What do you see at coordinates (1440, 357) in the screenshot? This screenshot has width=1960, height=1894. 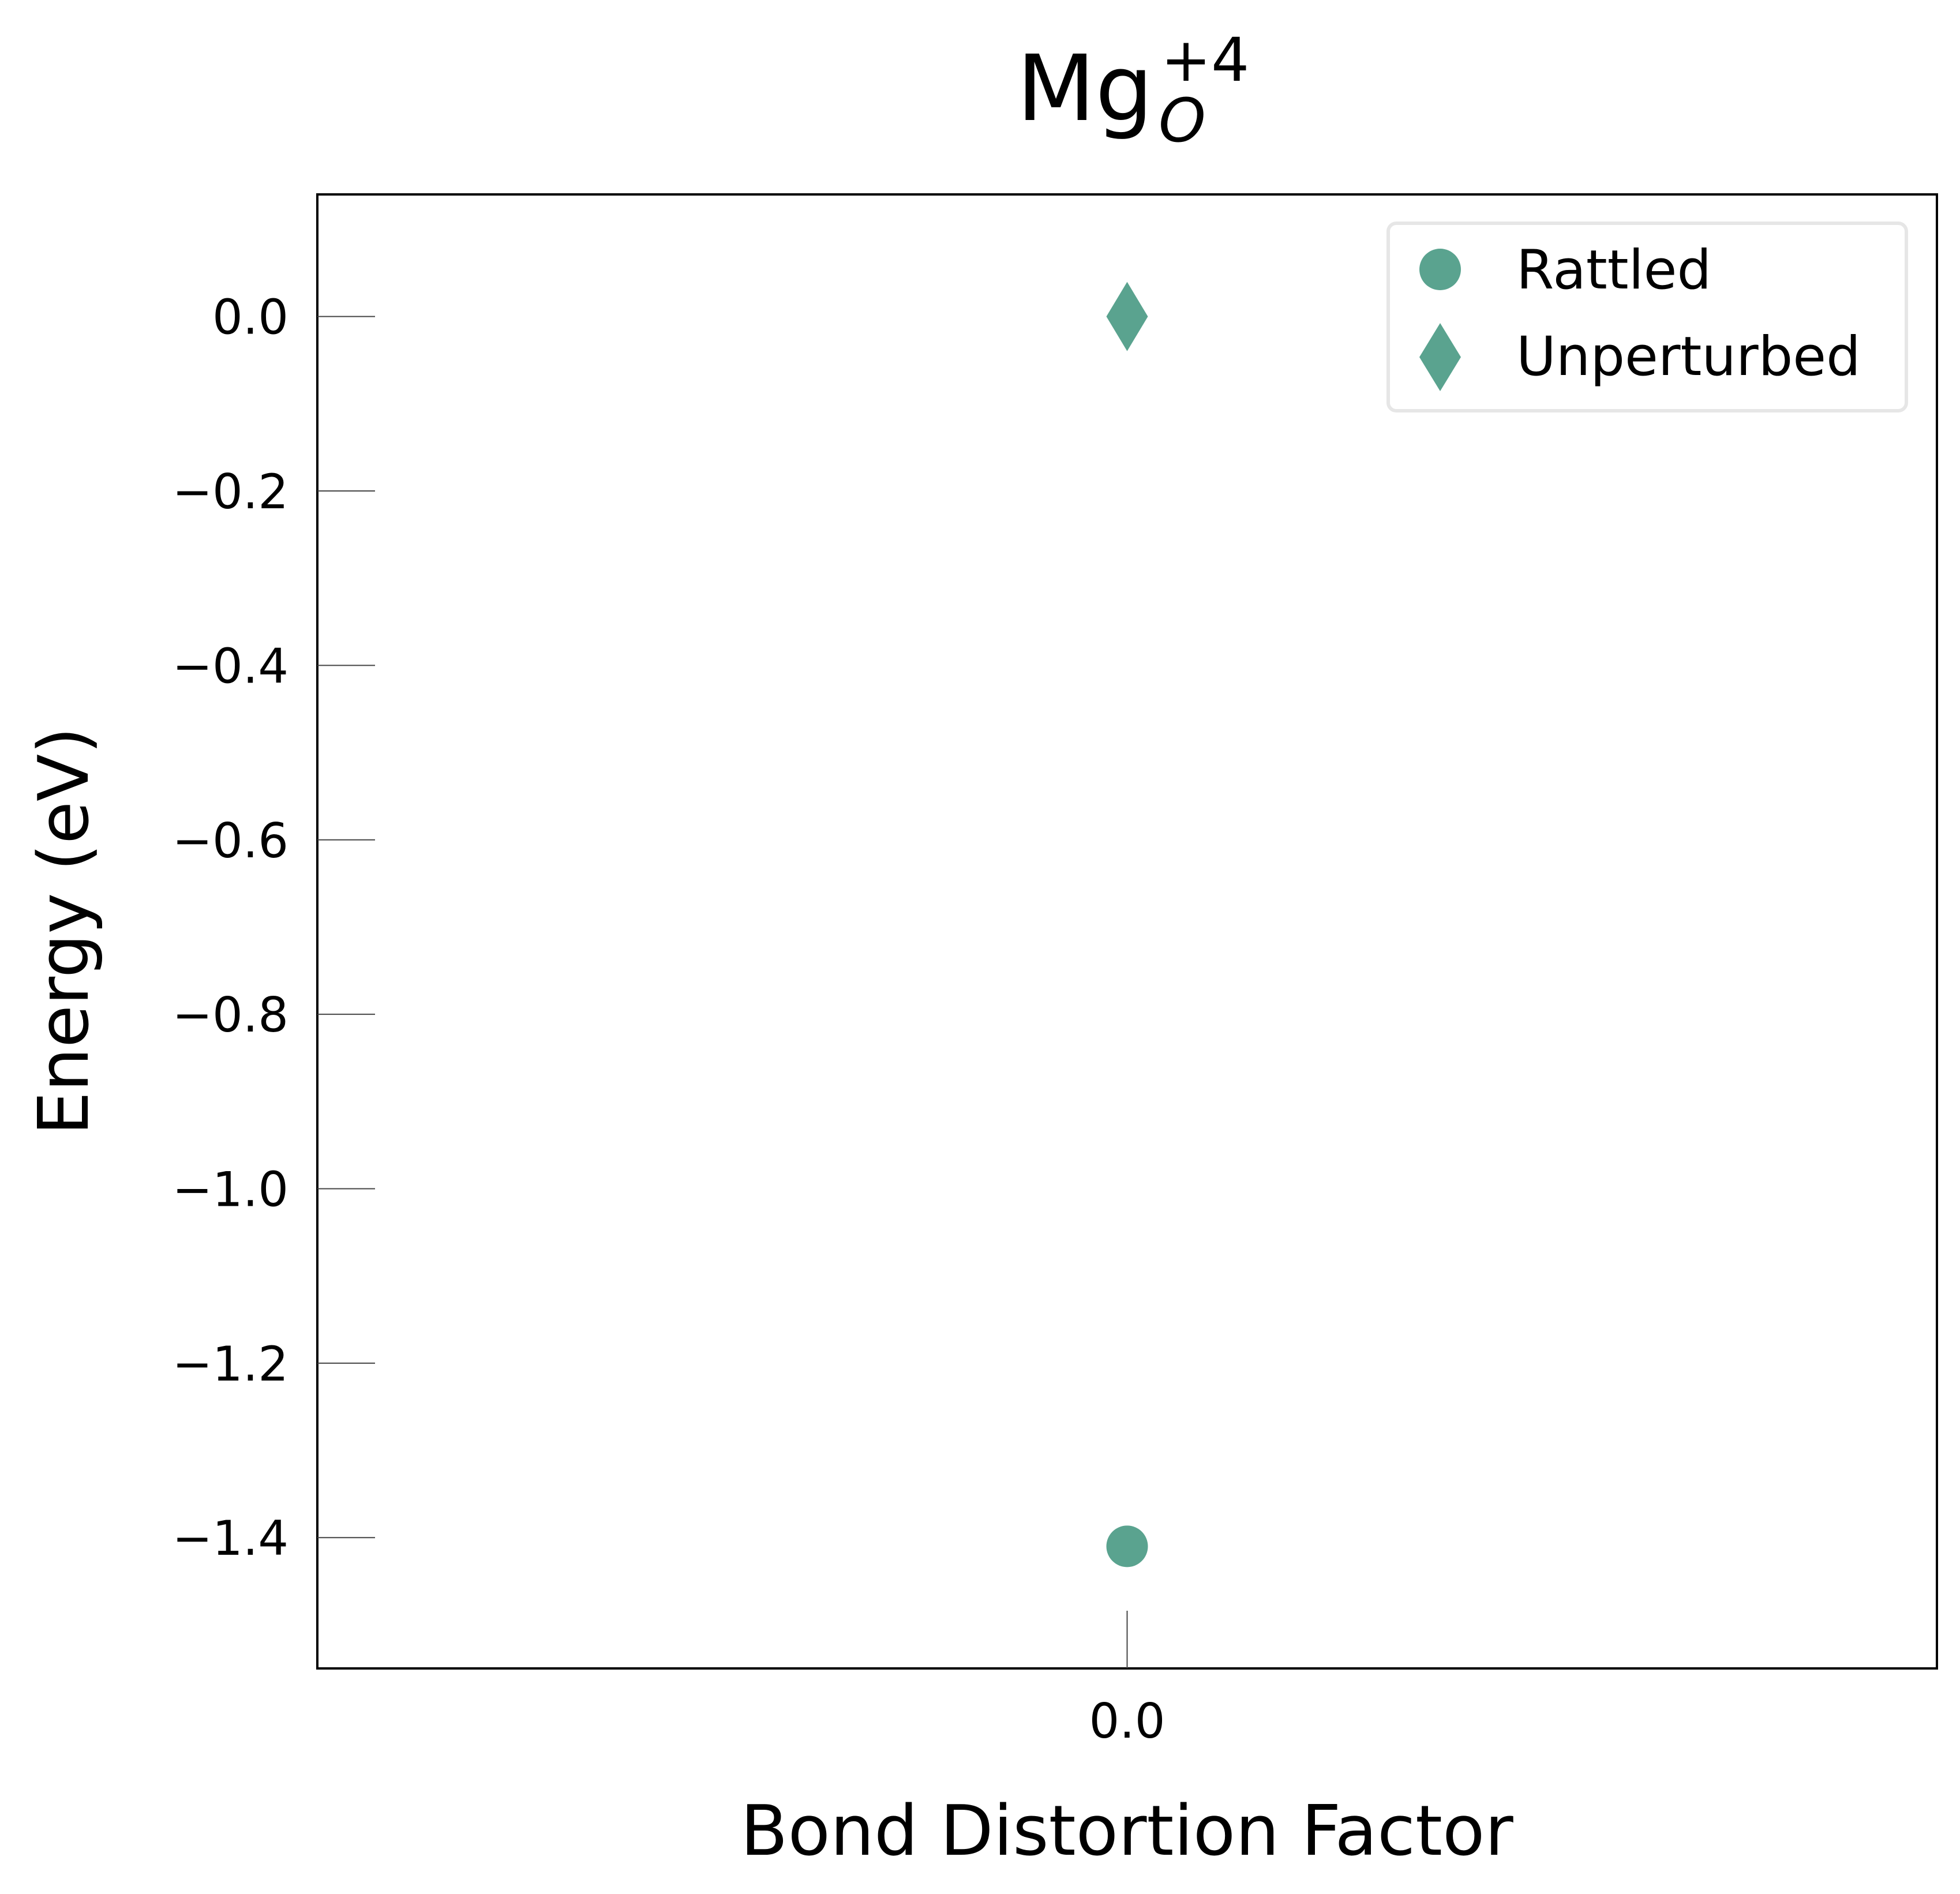 I see `legend-unperturbed-marker` at bounding box center [1440, 357].